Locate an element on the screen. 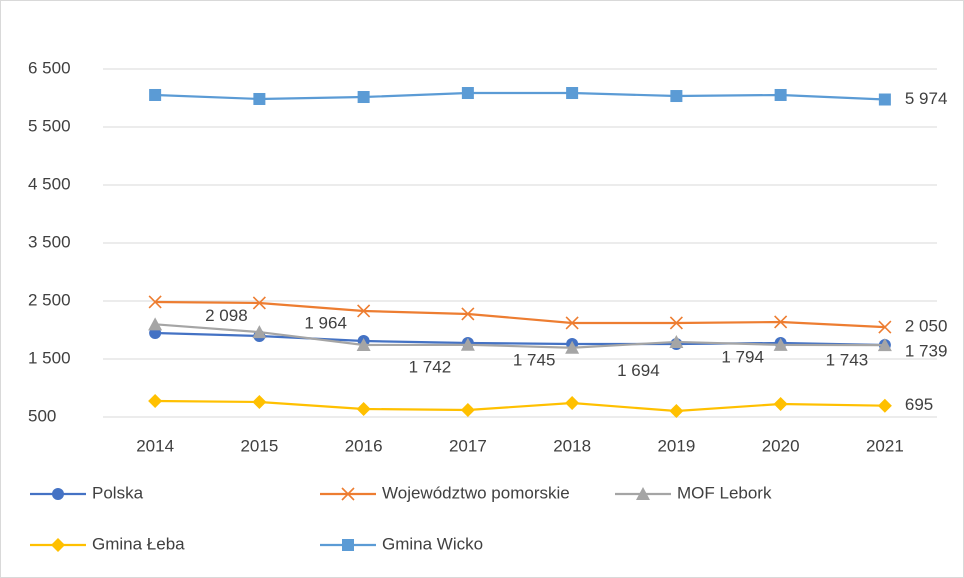 Image resolution: width=964 pixels, height=578 pixels. x-tick-label: 2018 is located at coordinates (572, 445).